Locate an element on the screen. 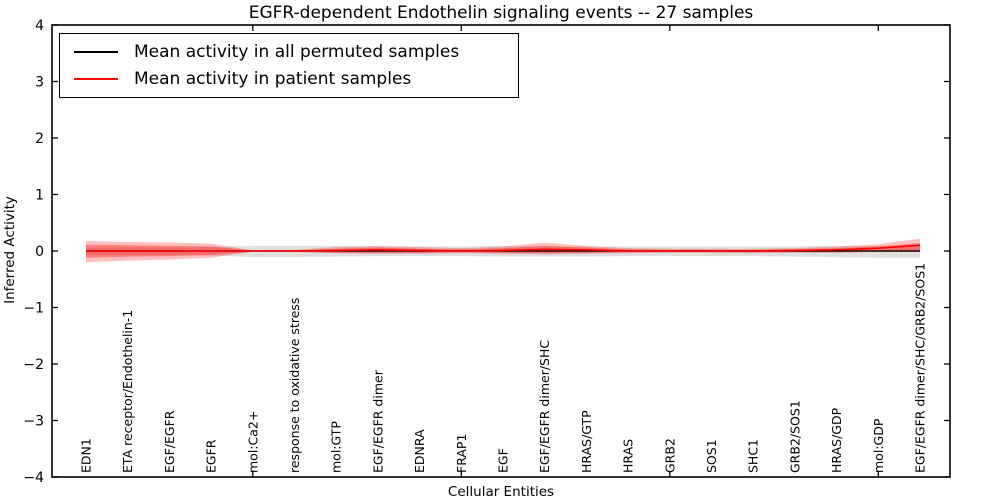 The image size is (1000, 500). patient-line-swatch is located at coordinates (96, 78).